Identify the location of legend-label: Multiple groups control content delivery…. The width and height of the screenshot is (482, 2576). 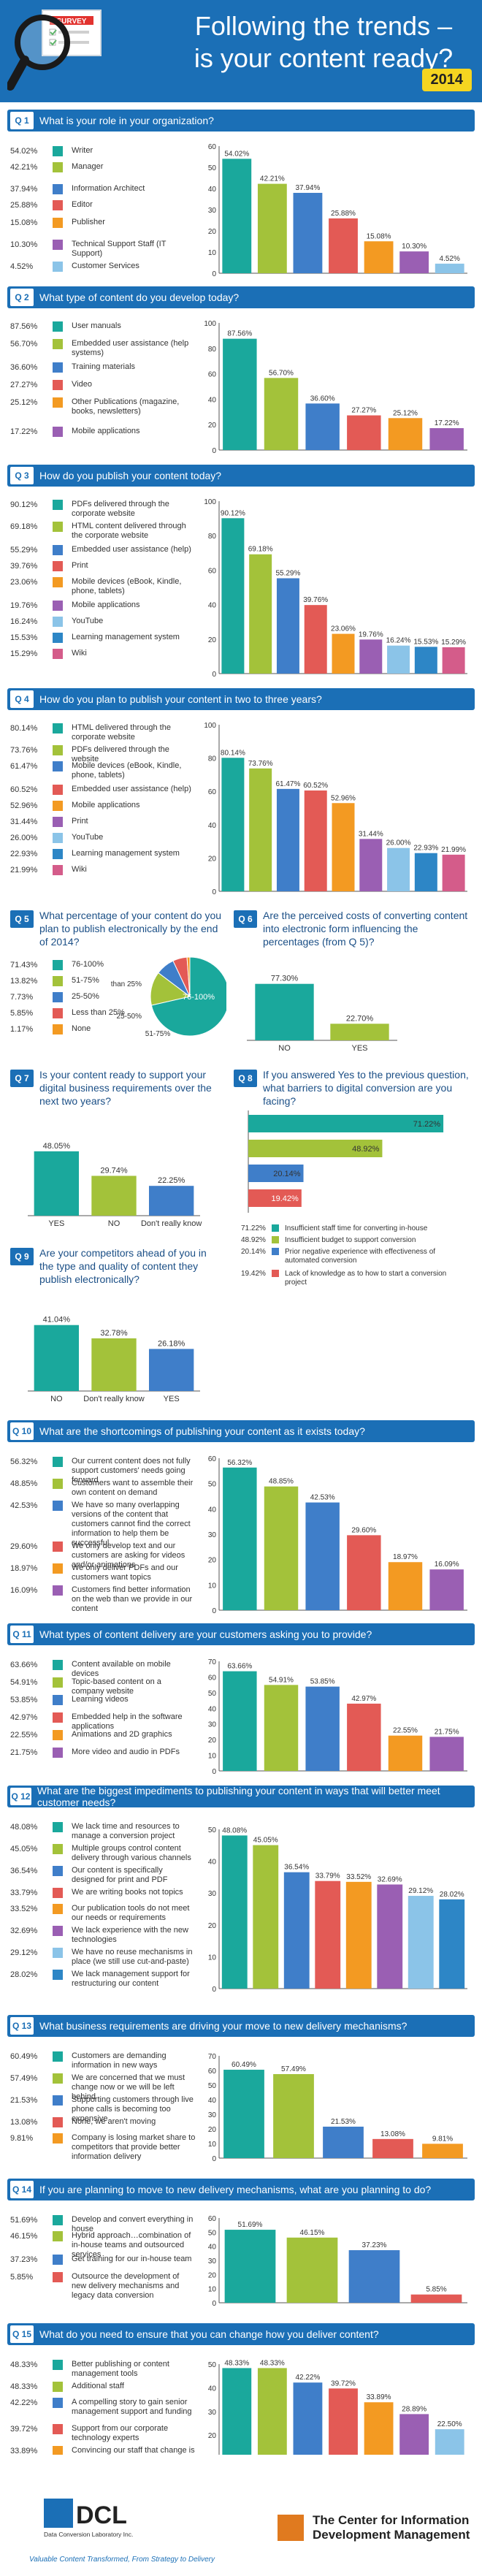
(131, 1853).